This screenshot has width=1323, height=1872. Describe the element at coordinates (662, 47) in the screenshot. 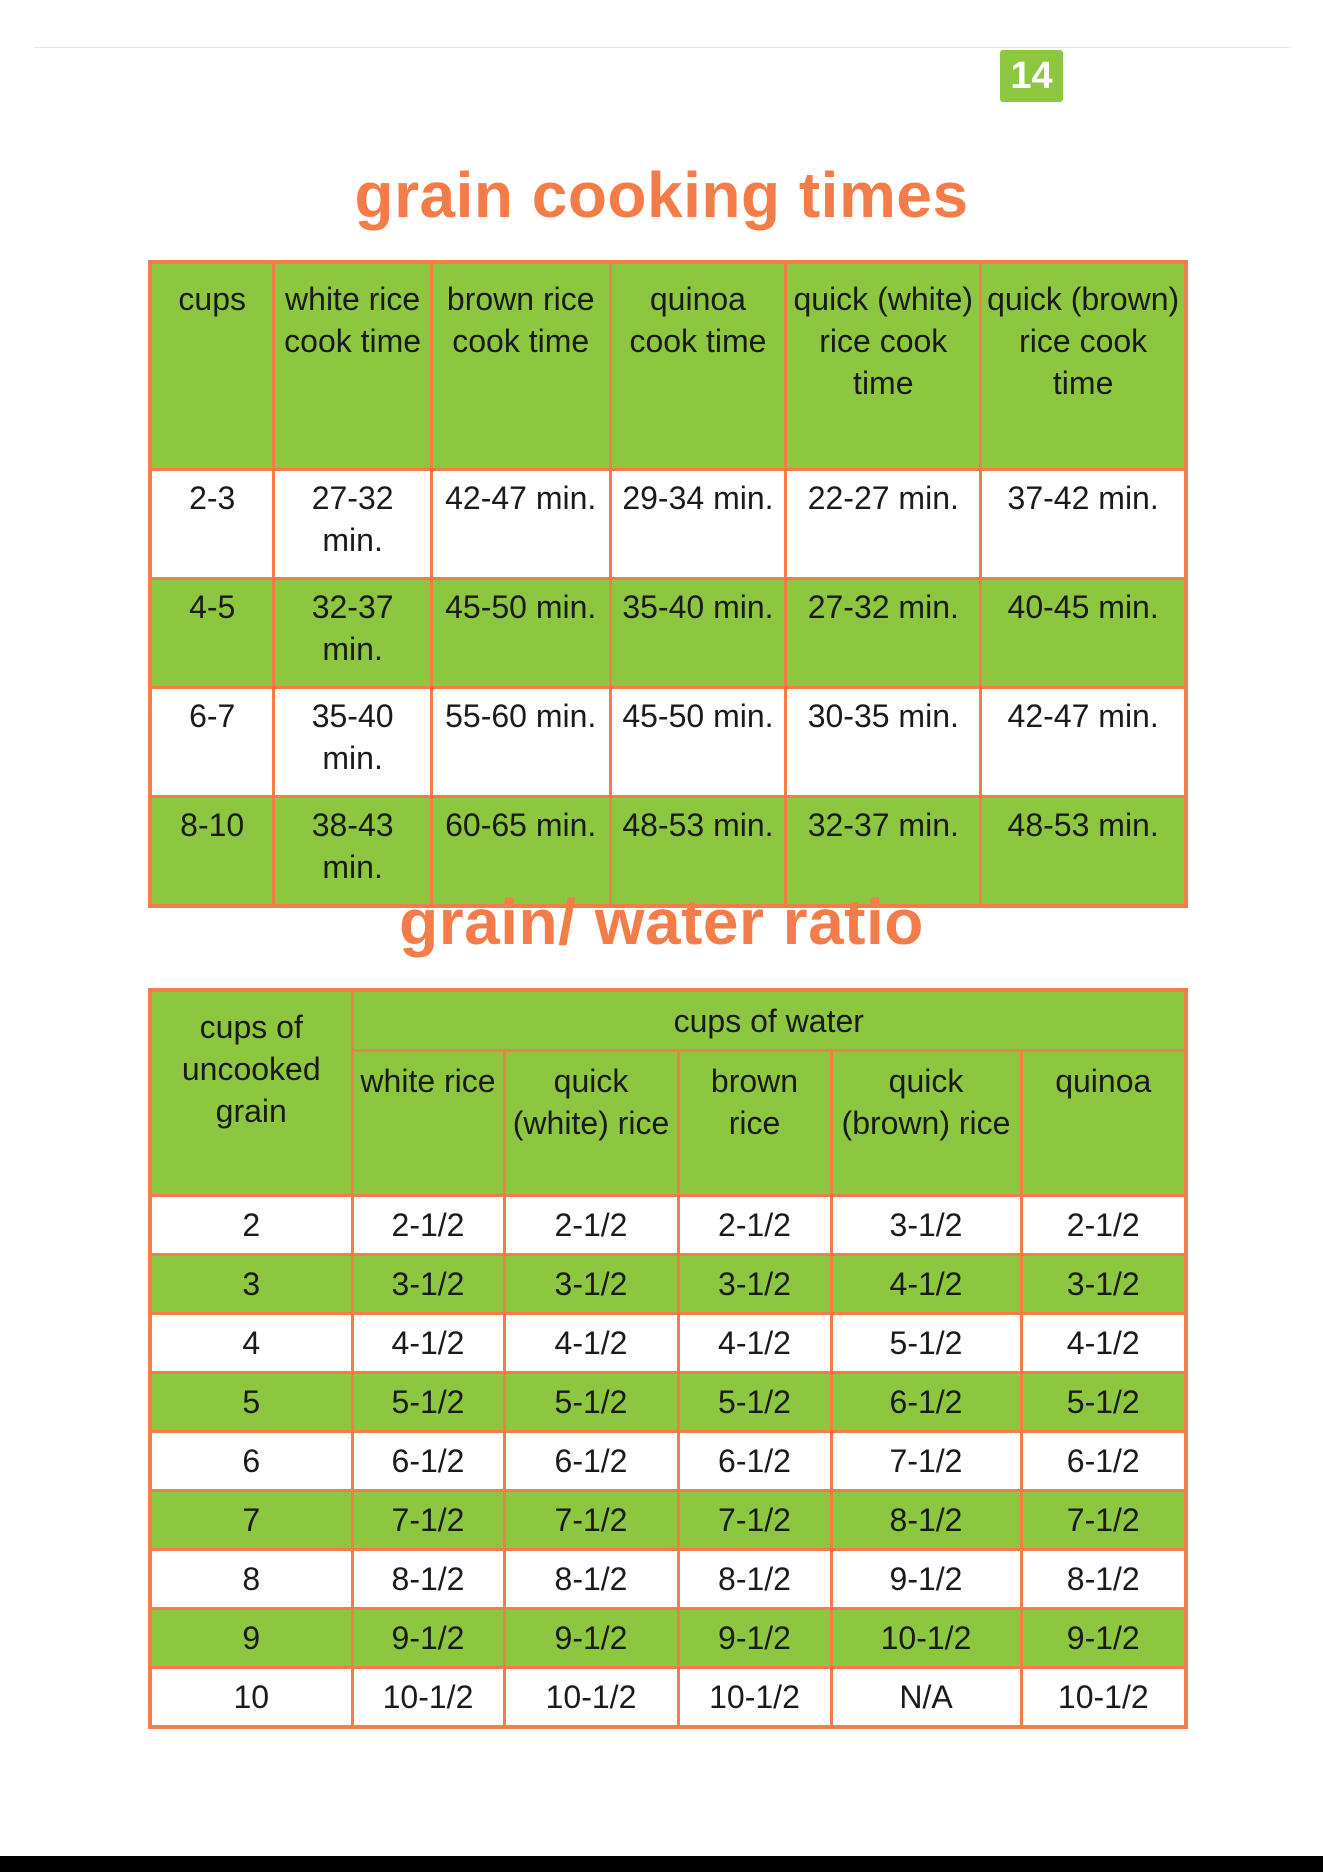

I see `top-divider` at that location.